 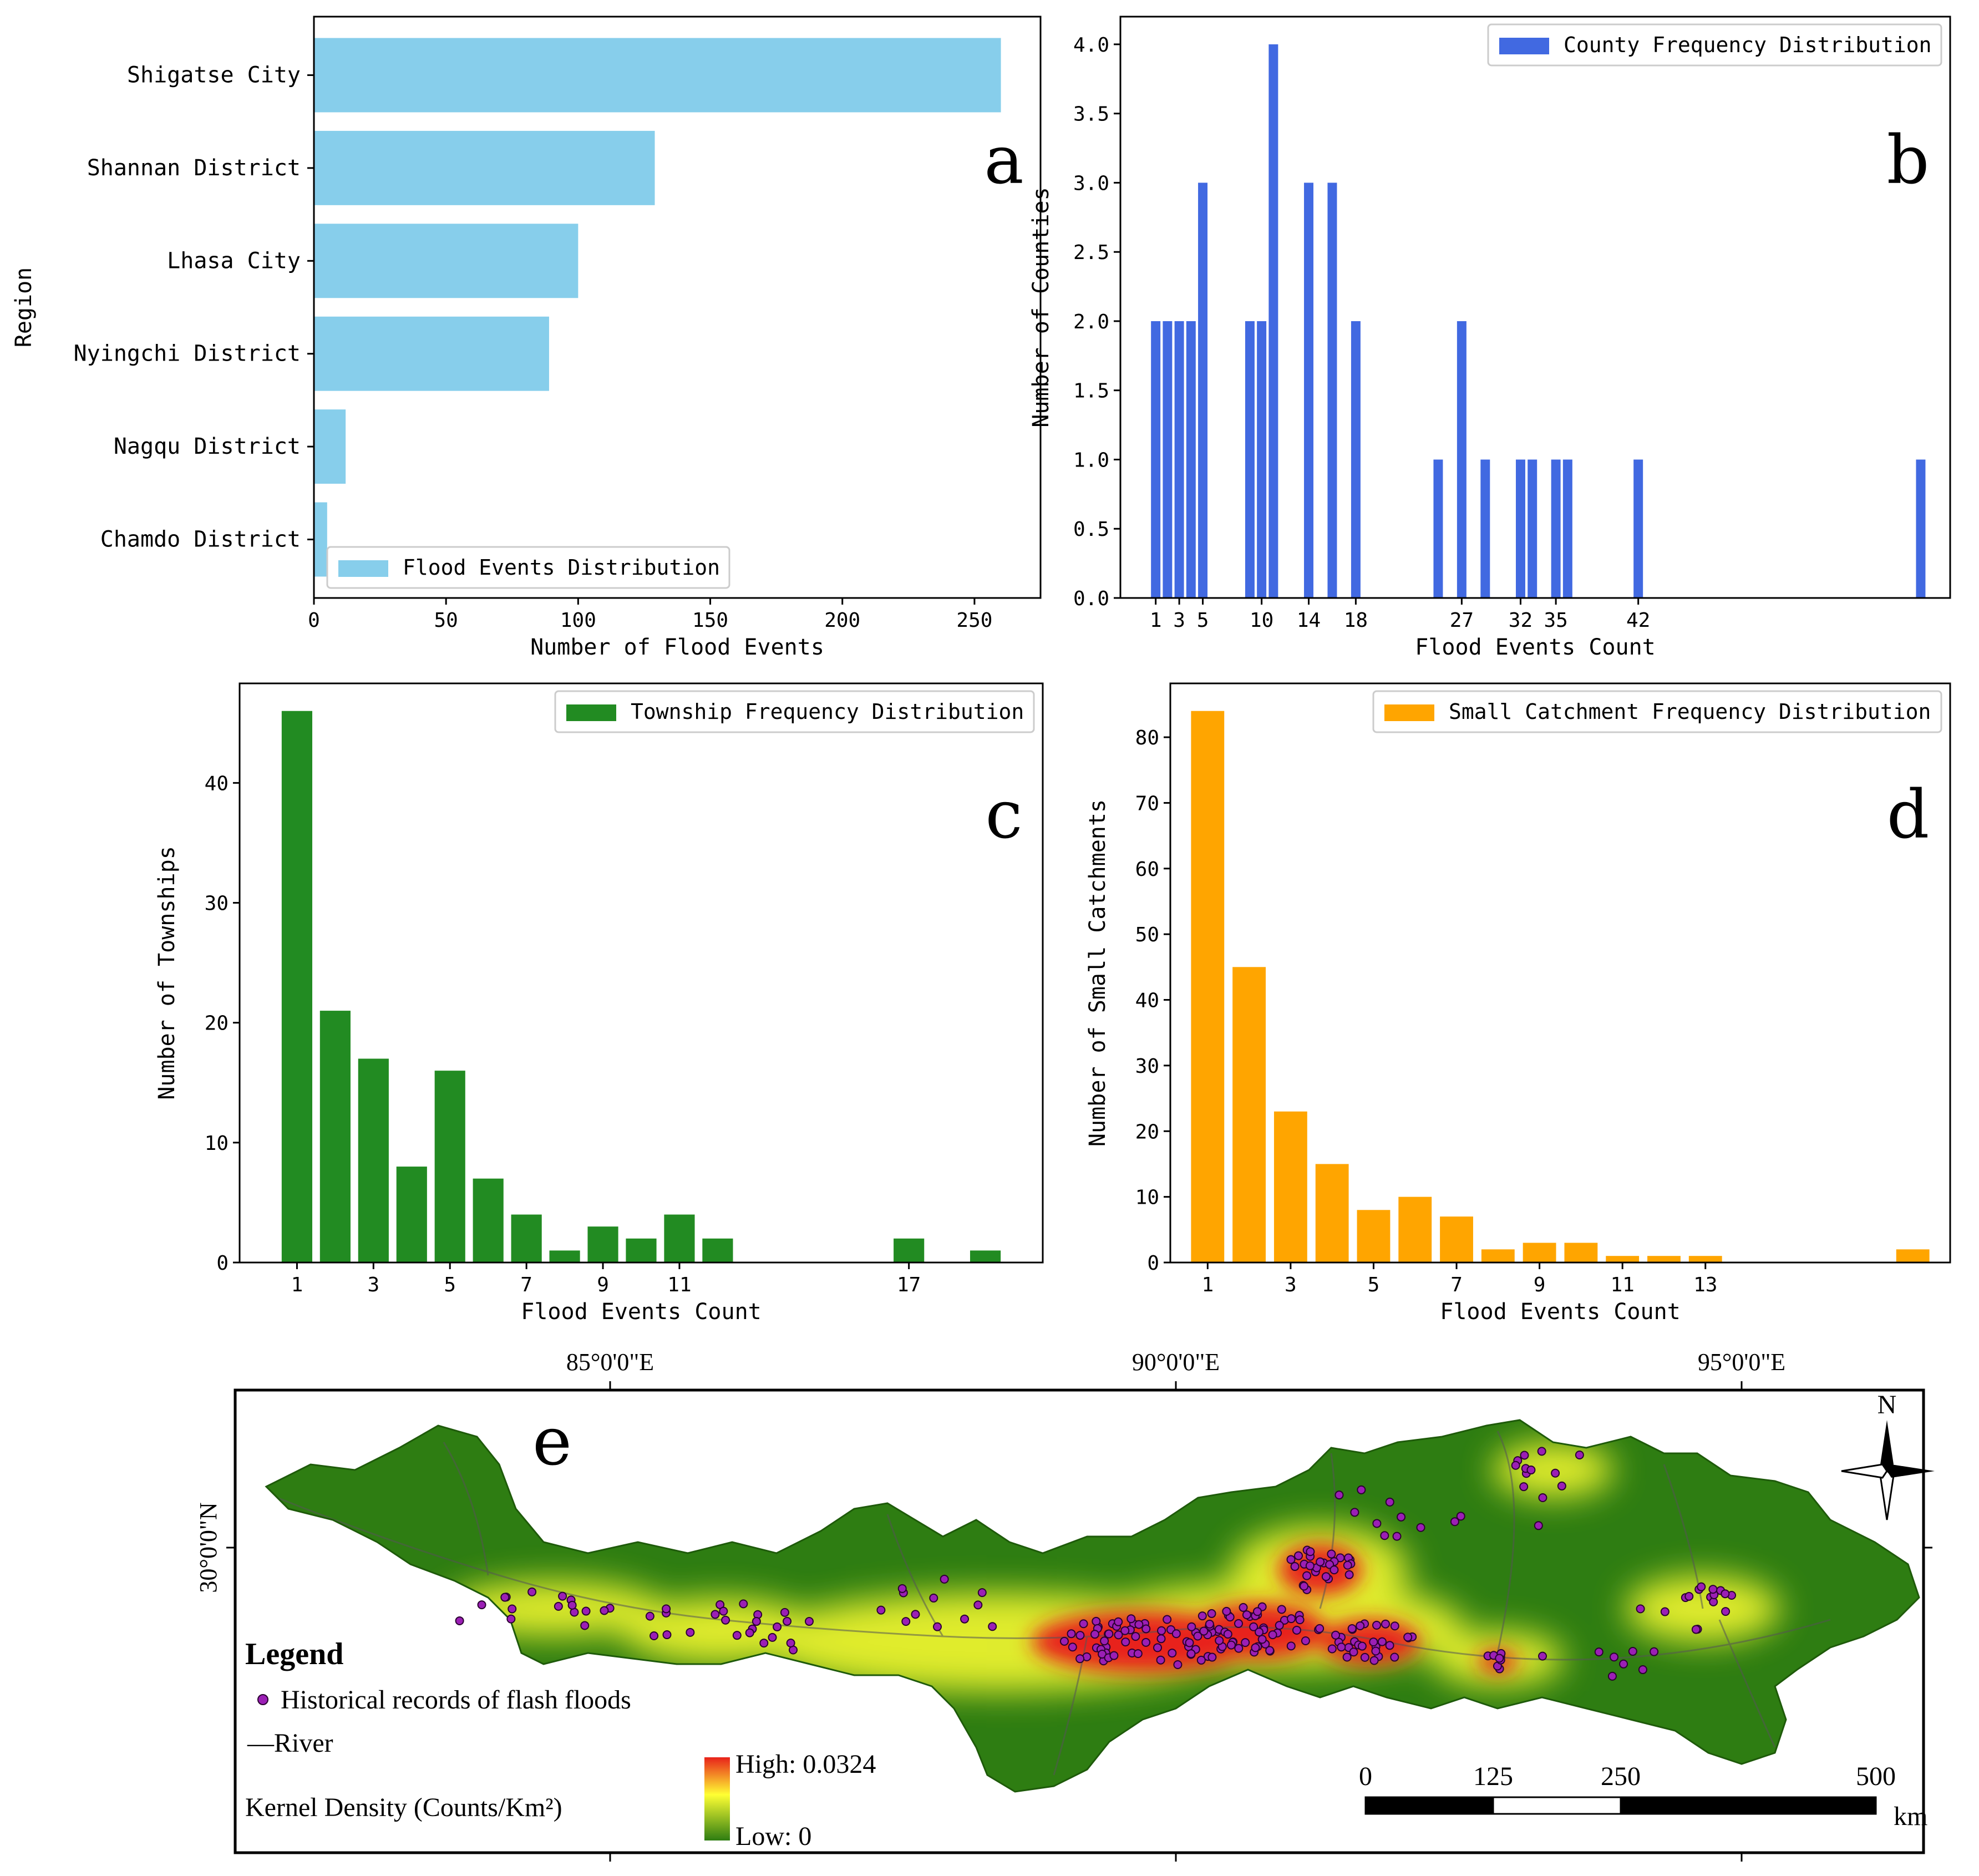 I want to click on y-tick-label: 30, so click(x=217, y=904).